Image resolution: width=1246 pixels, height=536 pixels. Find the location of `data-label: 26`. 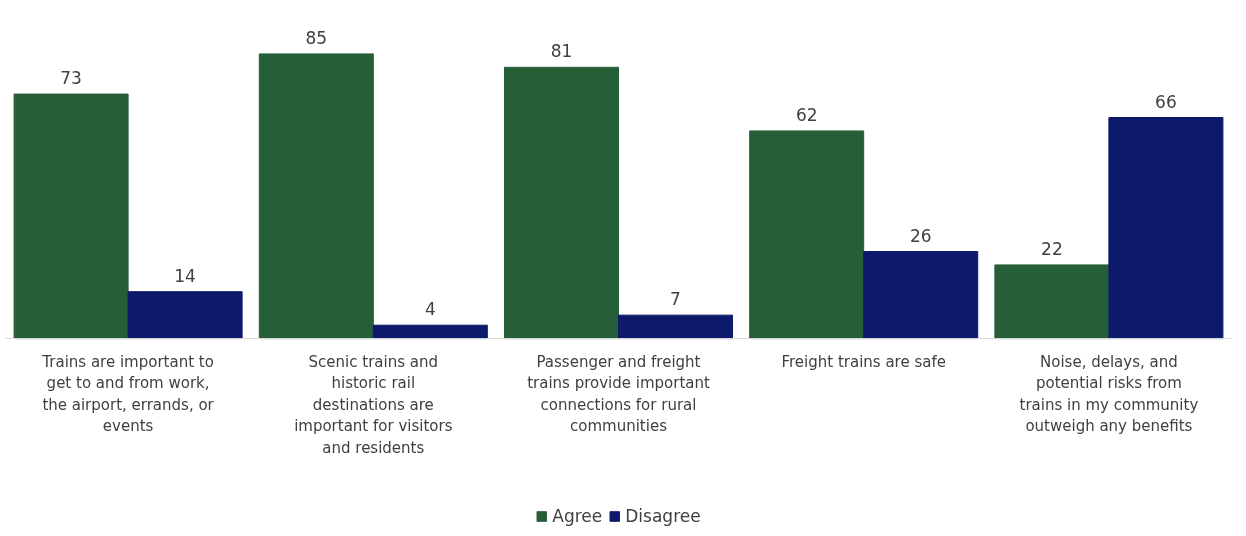

data-label: 26 is located at coordinates (920, 235).